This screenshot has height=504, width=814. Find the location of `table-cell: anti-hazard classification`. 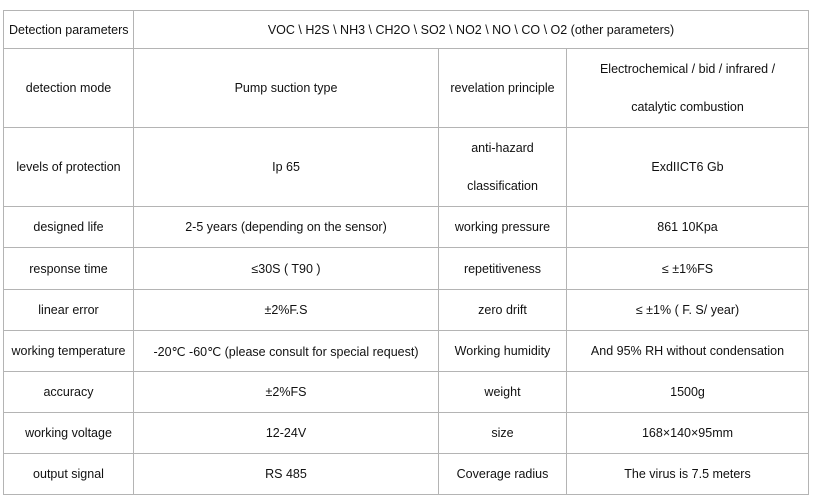

table-cell: anti-hazard classification is located at coordinates (502, 167).